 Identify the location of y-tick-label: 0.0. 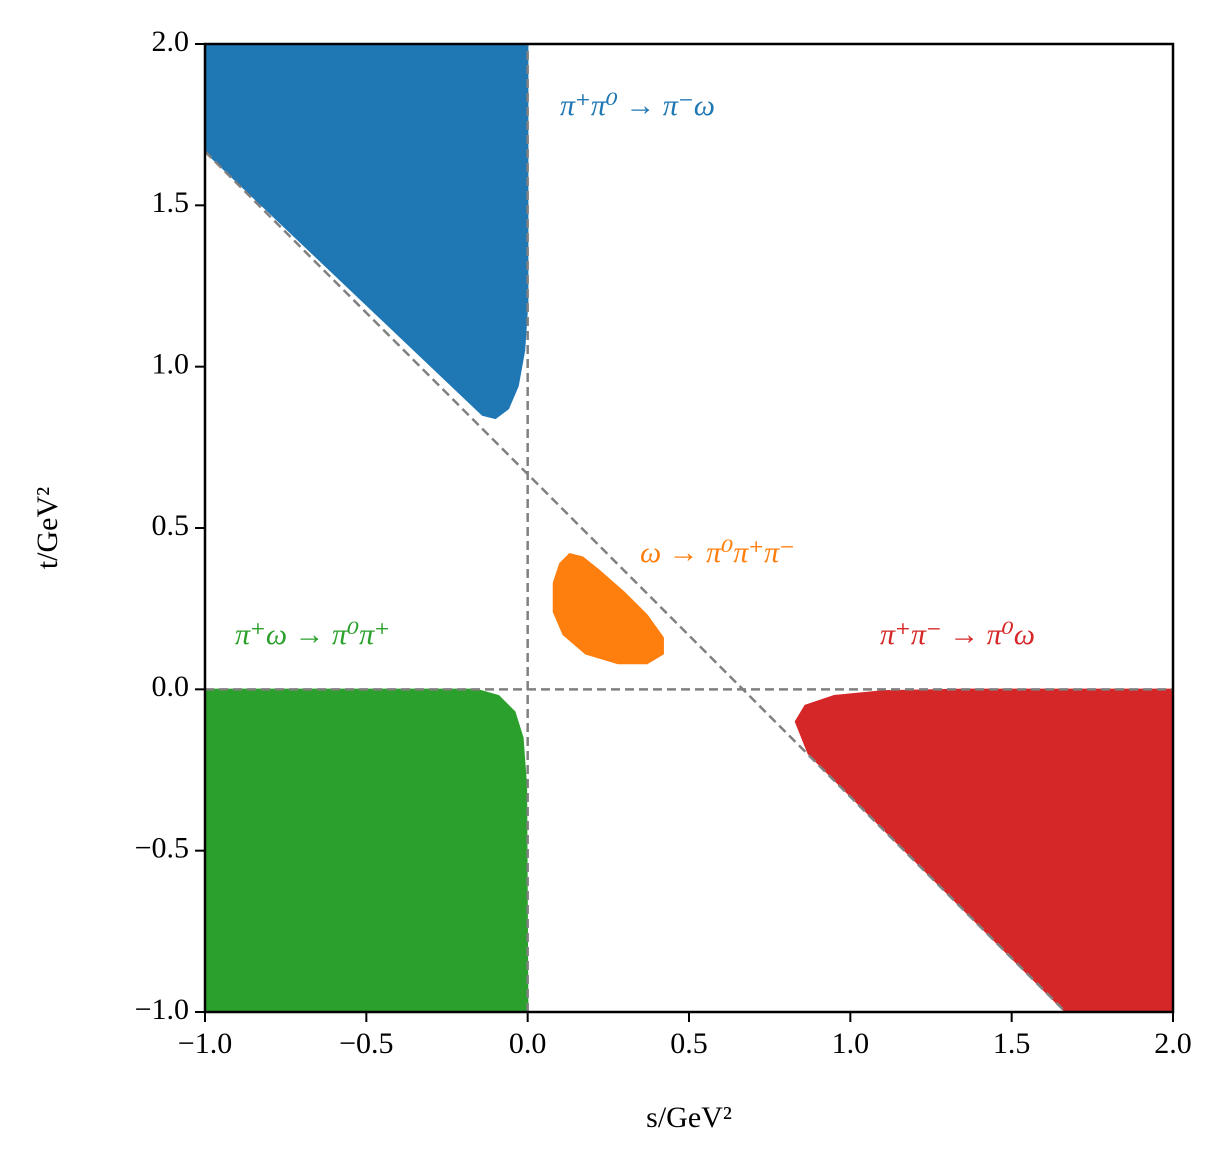
(171, 686).